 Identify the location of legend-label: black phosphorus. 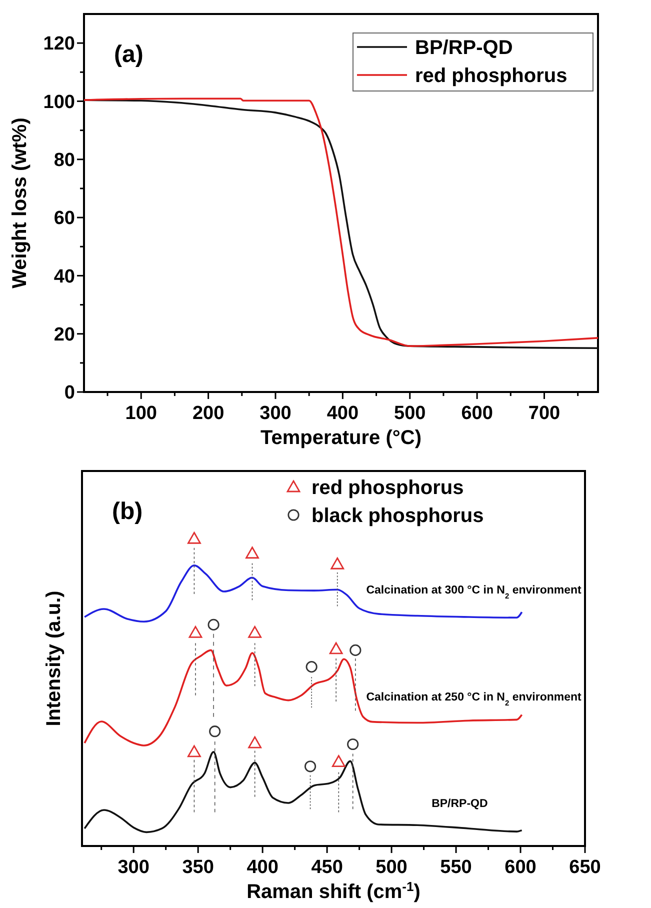
(398, 516).